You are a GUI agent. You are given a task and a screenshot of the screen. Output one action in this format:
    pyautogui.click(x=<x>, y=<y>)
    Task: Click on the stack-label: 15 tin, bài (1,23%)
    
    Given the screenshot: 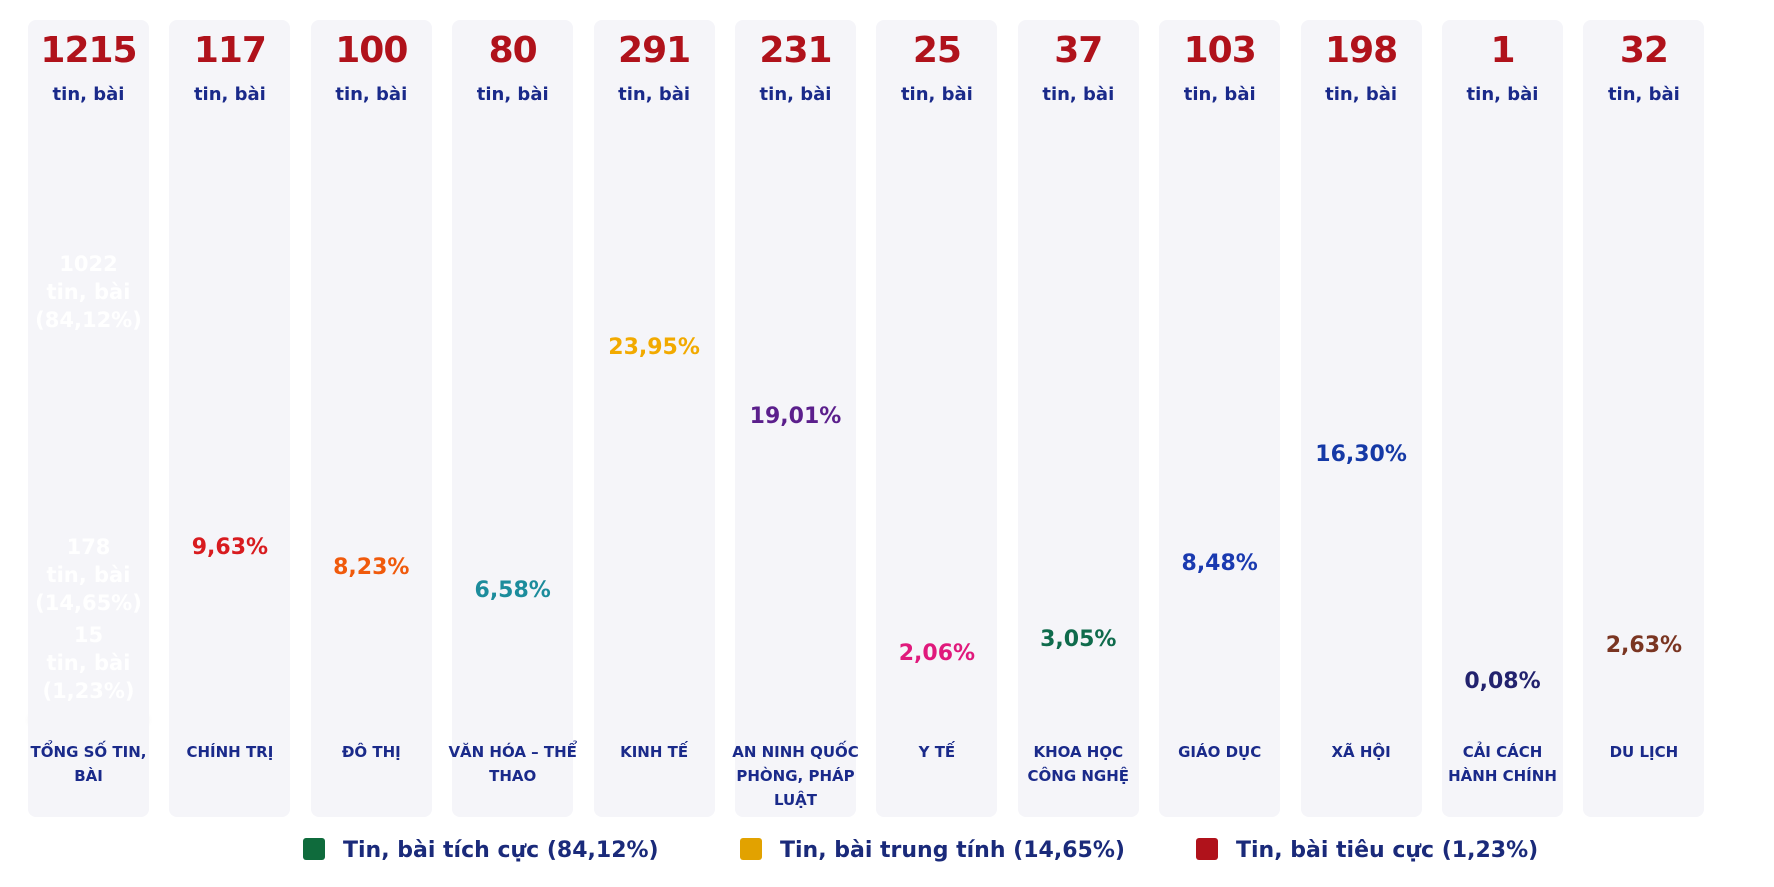 What is the action you would take?
    pyautogui.click(x=88, y=663)
    